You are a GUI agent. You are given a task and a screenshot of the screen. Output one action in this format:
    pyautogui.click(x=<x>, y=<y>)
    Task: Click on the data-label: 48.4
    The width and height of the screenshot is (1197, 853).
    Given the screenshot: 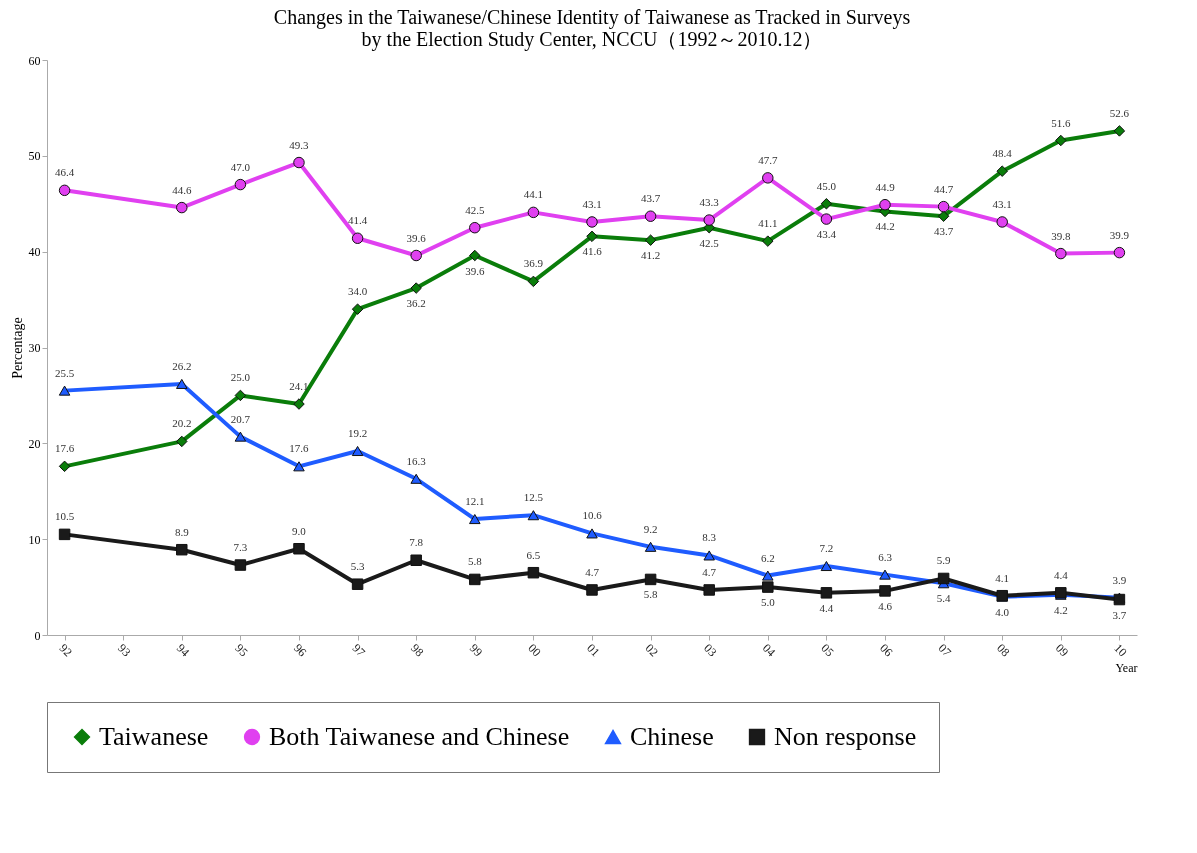 What is the action you would take?
    pyautogui.click(x=1002, y=153)
    